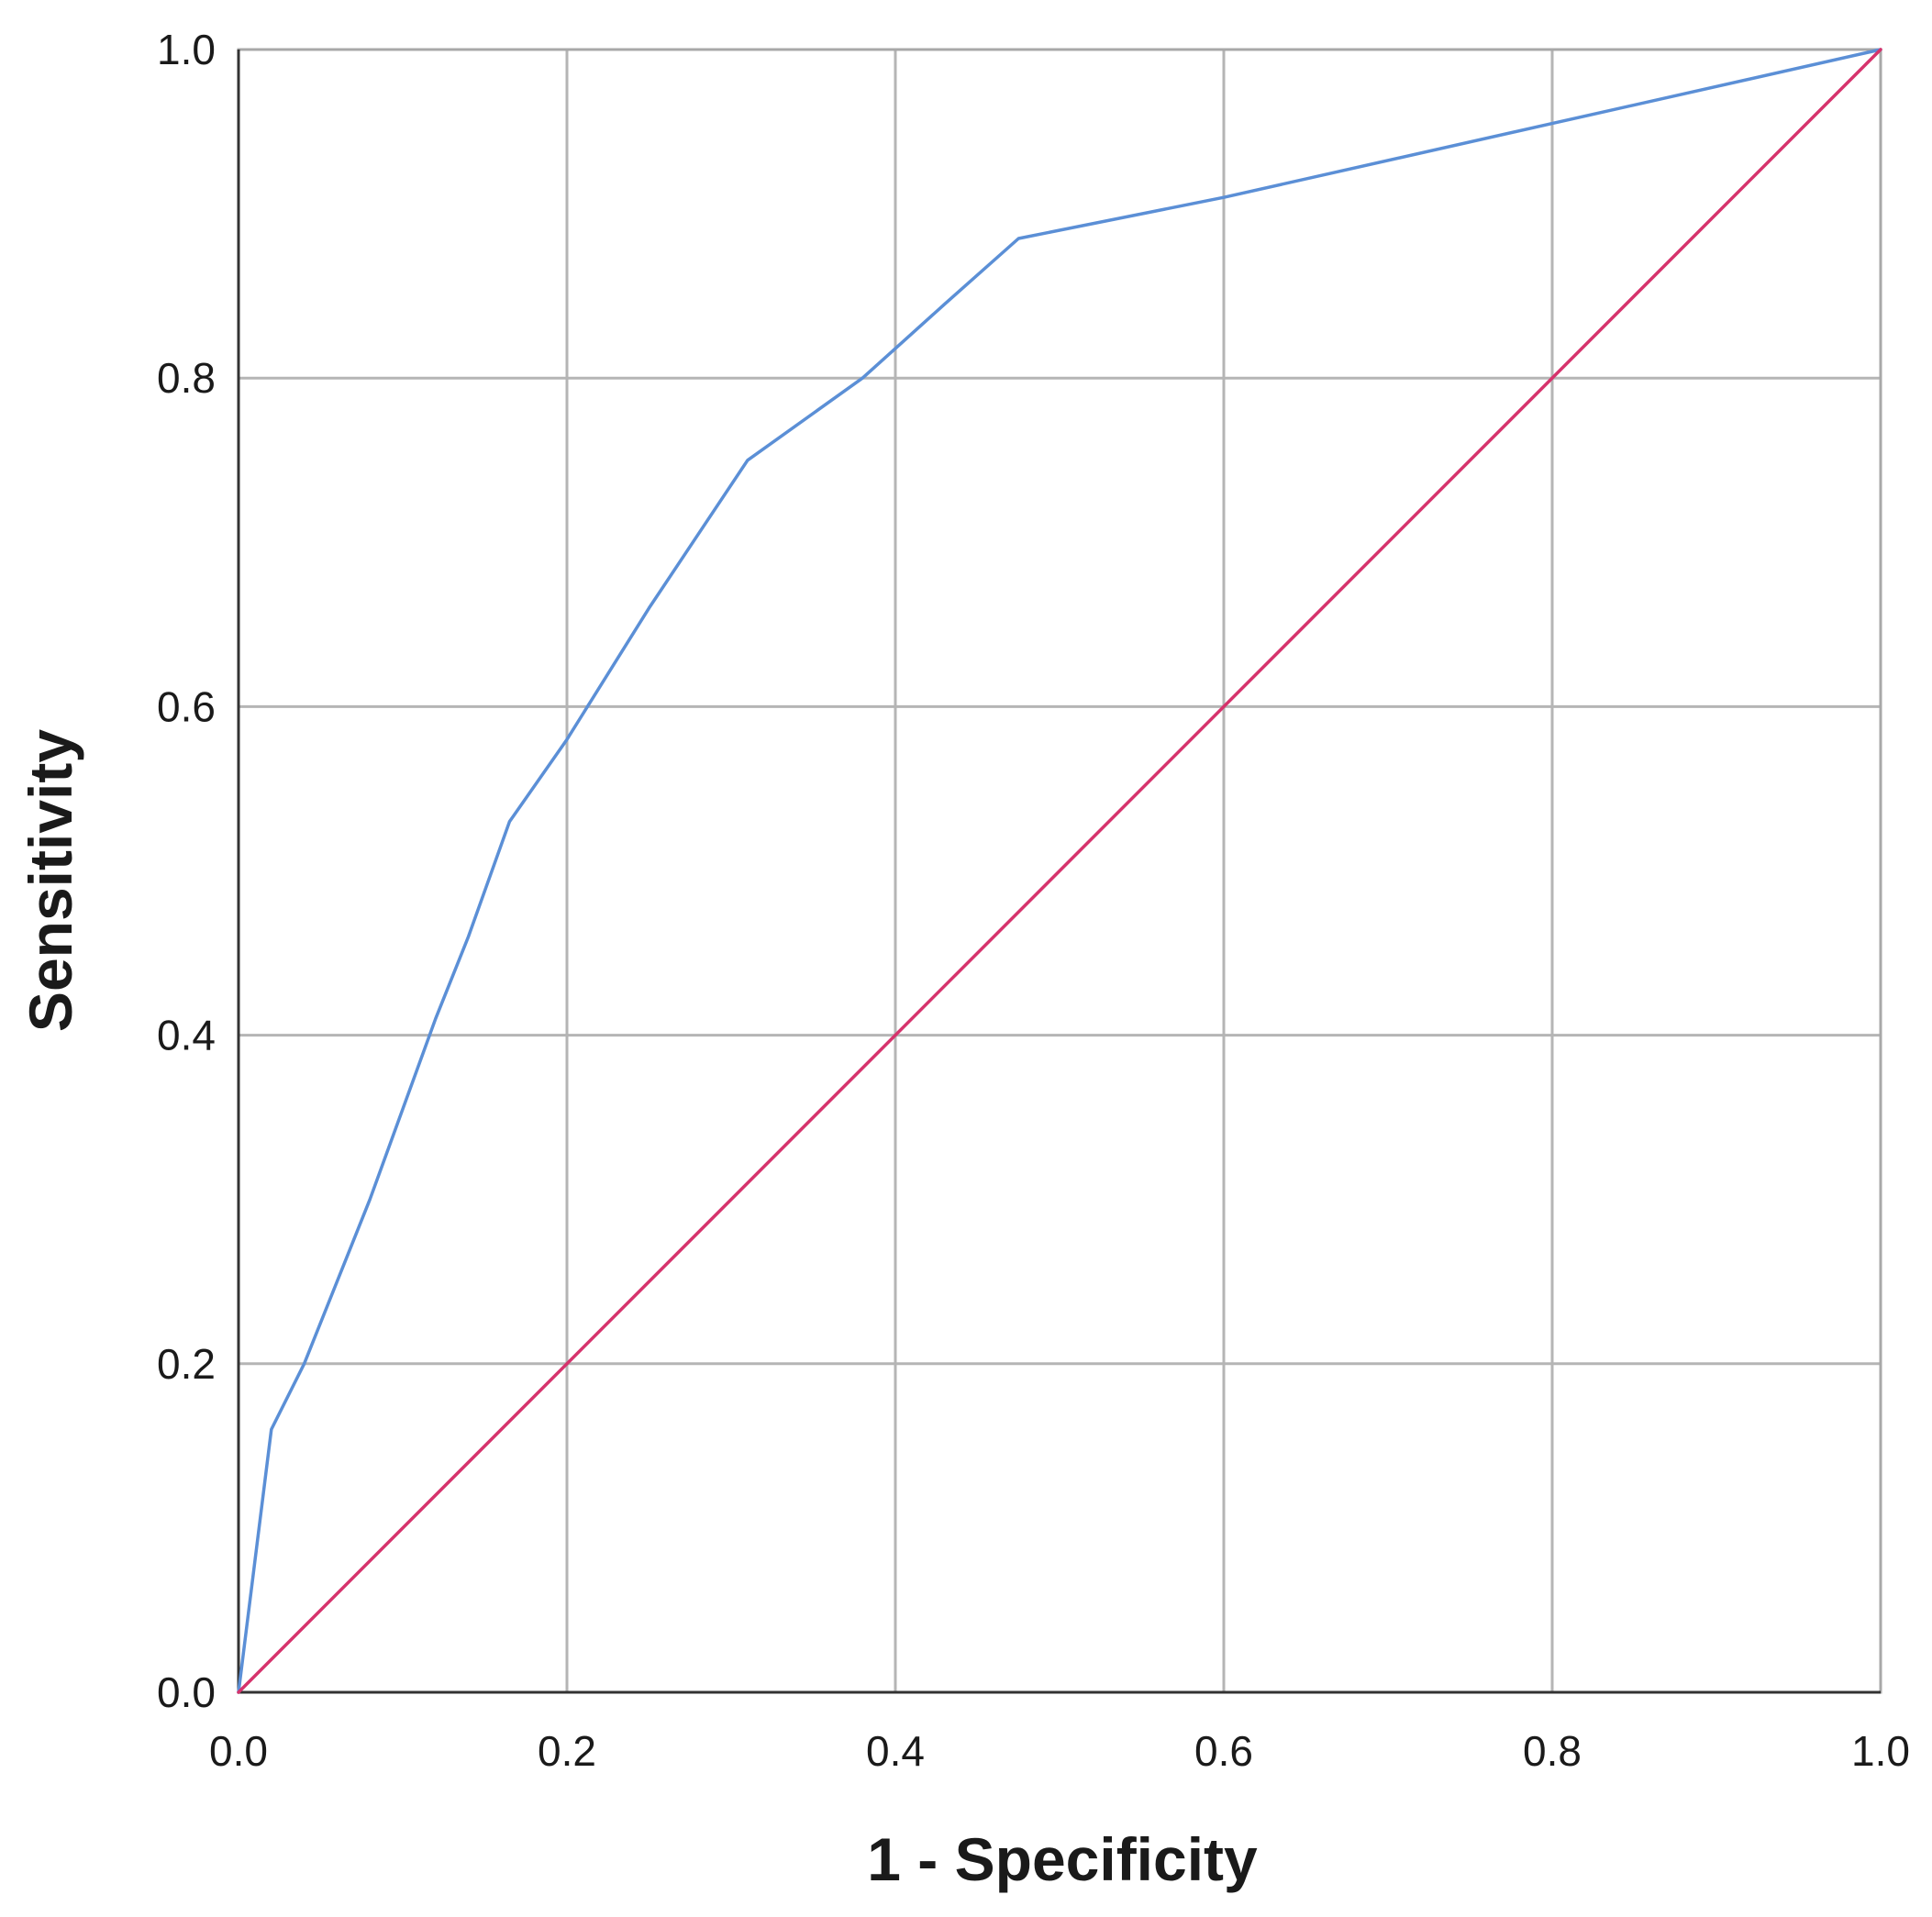 The height and width of the screenshot is (1917, 1932). What do you see at coordinates (1062, 1859) in the screenshot?
I see `x-axis-title: 1 - Specificity` at bounding box center [1062, 1859].